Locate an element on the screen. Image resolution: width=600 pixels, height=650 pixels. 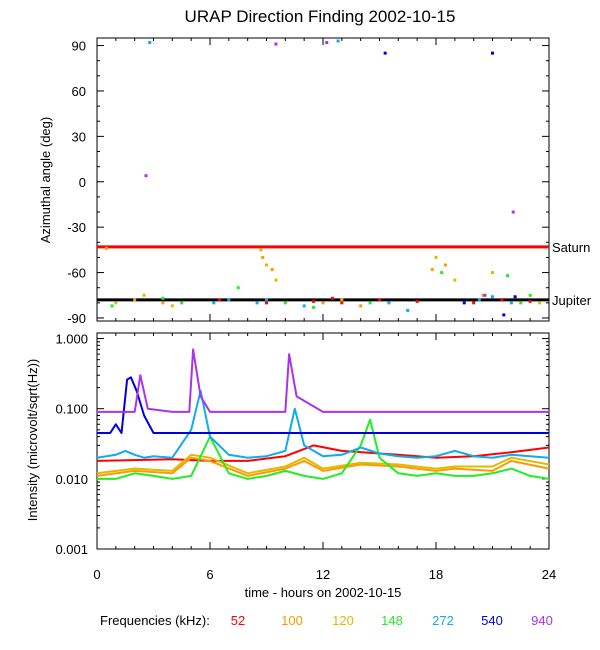
frequency-legend-item: 272 is located at coordinates (443, 620).